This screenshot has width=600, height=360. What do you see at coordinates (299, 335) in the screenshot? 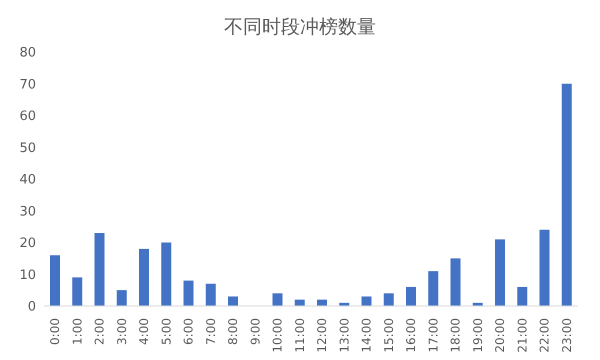
I see `x-tick-label: 11:00` at bounding box center [299, 335].